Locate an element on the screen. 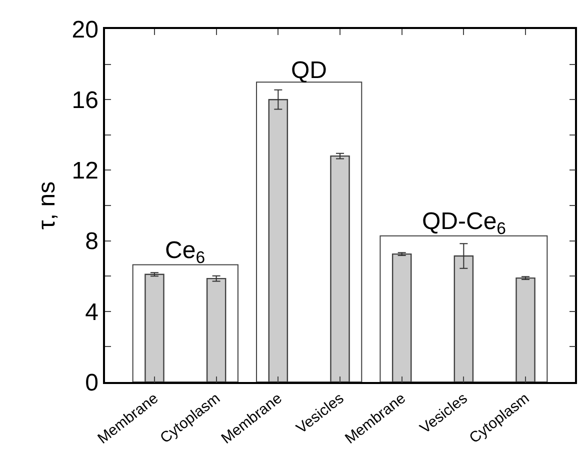 Image resolution: width=588 pixels, height=475 pixels. y-tick-label: 20 is located at coordinates (85, 30).